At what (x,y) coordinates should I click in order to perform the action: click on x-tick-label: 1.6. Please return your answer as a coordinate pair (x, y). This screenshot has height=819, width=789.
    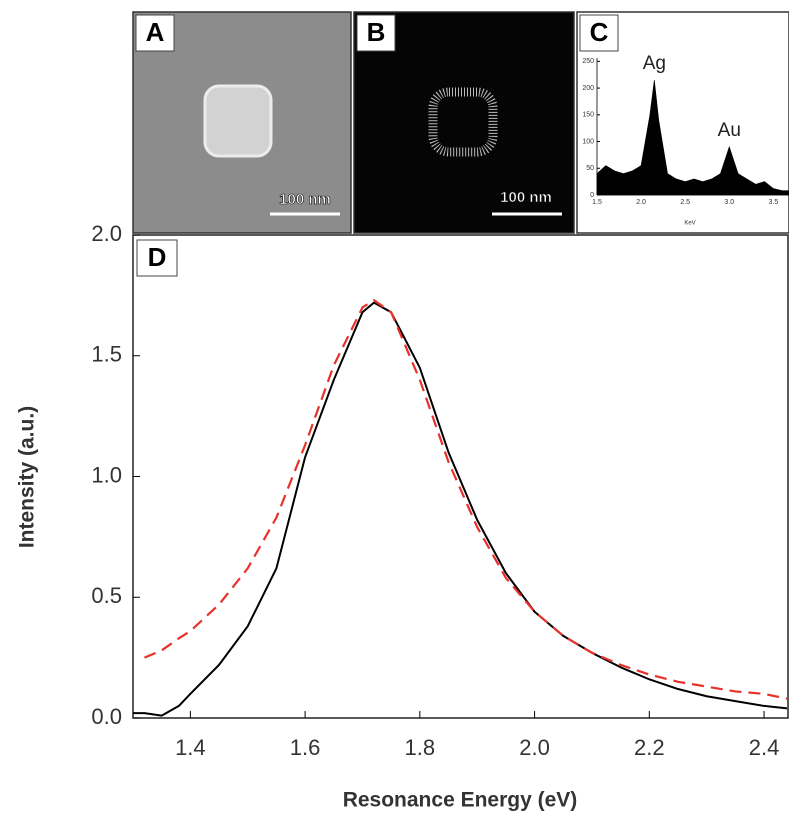
    Looking at the image, I should click on (305, 747).